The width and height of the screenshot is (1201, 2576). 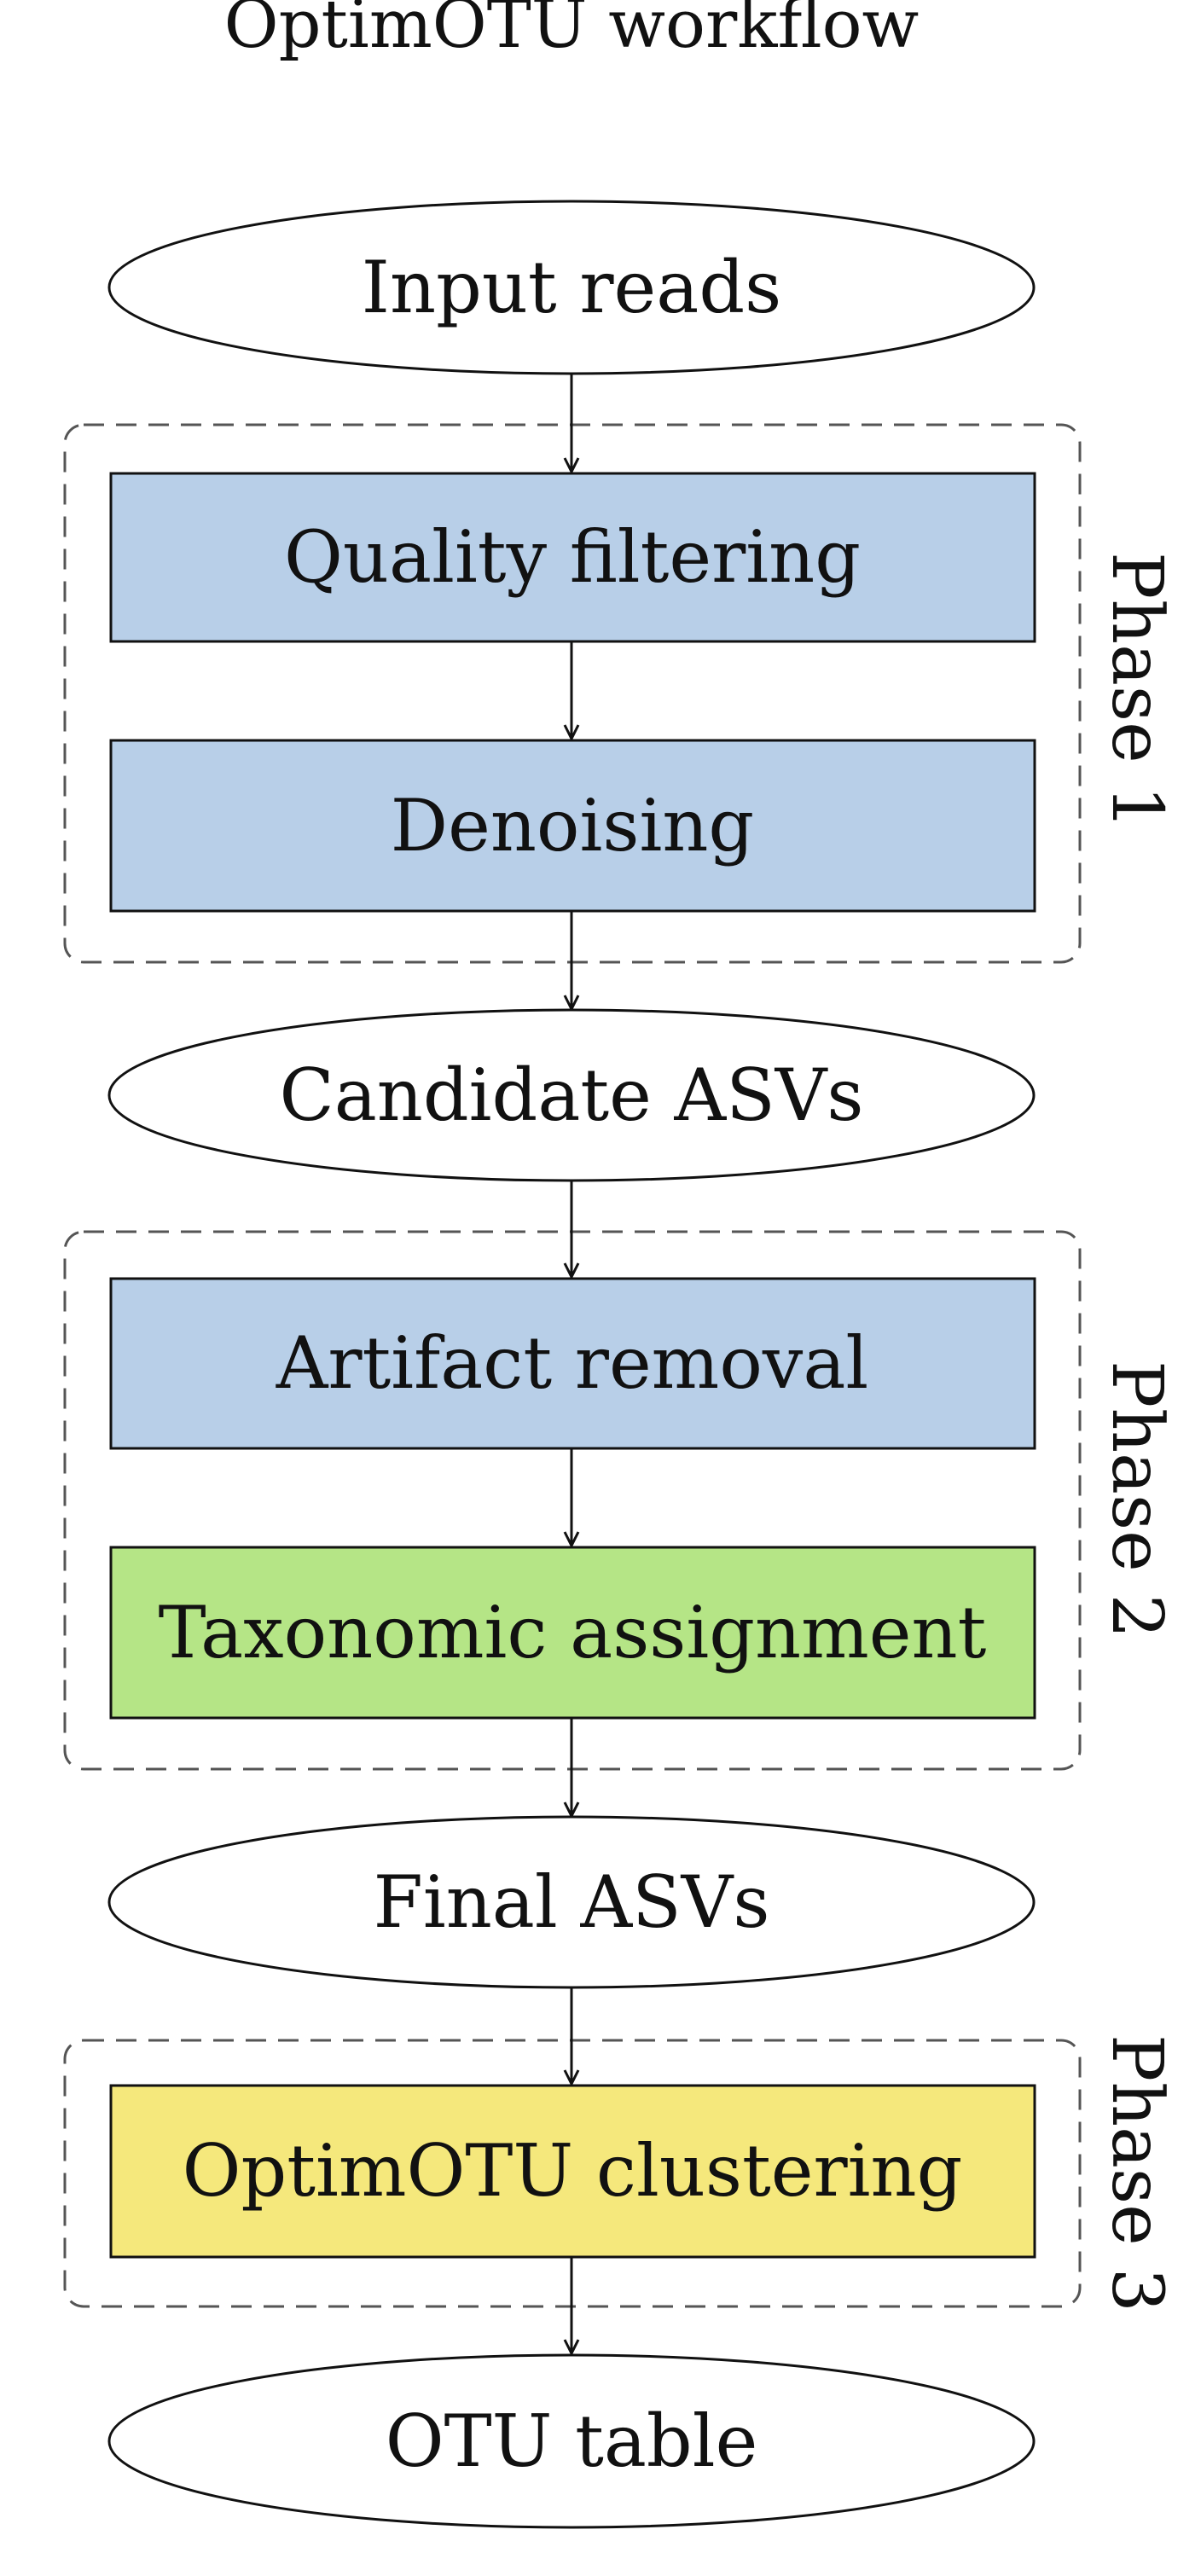 I want to click on otu-table-node, so click(x=572, y=2441).